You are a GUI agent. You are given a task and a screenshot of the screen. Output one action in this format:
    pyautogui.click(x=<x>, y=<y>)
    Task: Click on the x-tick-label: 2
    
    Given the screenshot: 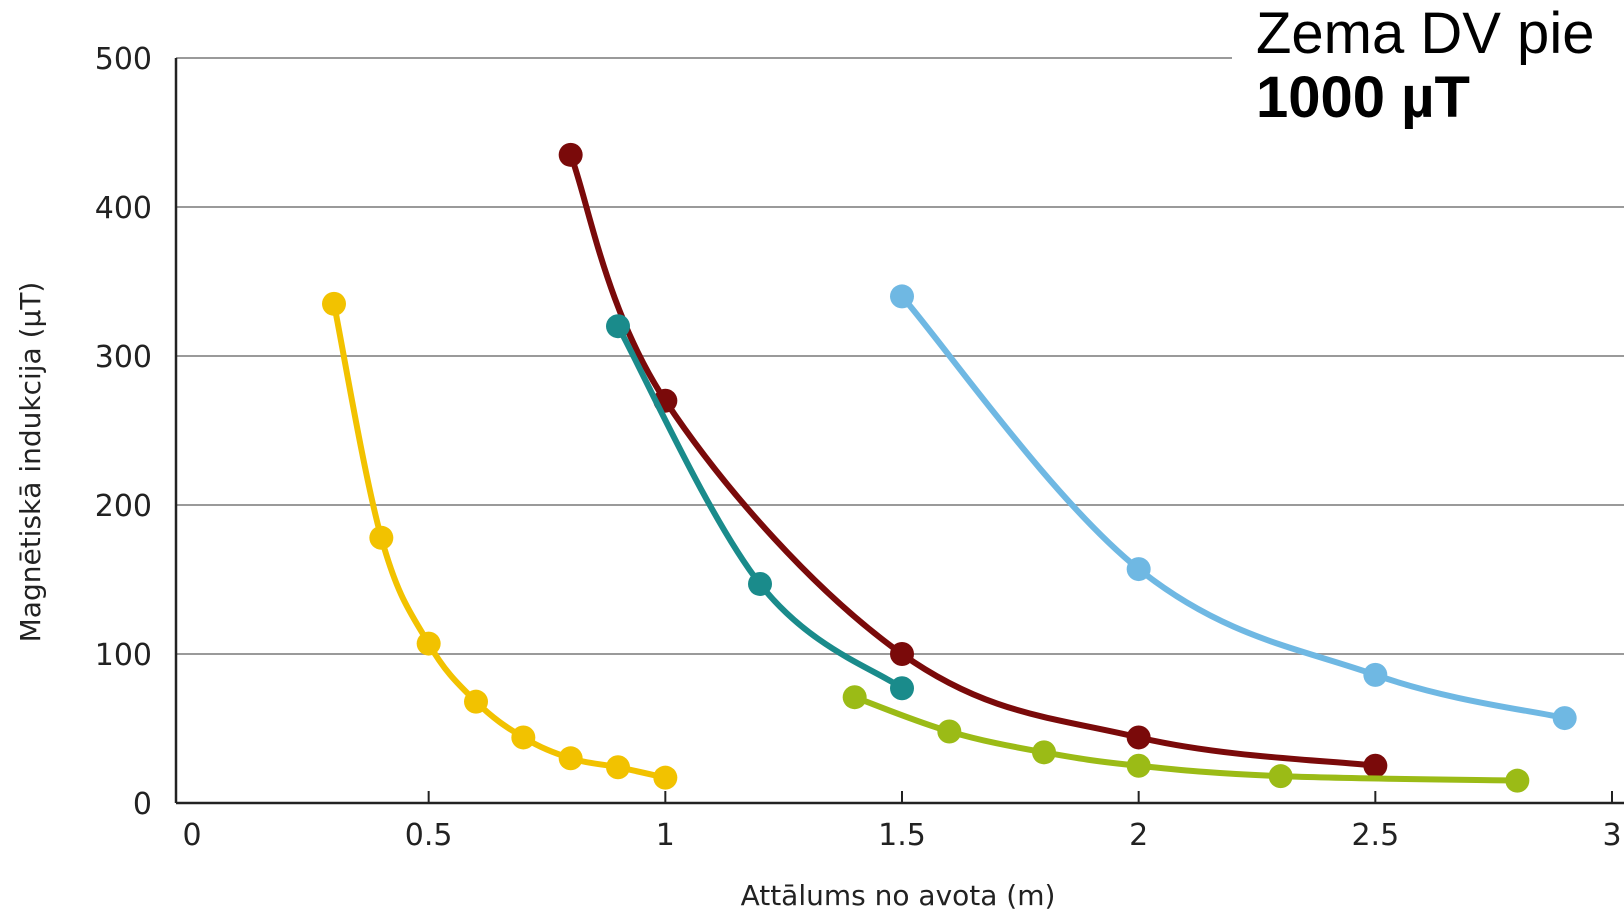 What is the action you would take?
    pyautogui.click(x=1138, y=835)
    